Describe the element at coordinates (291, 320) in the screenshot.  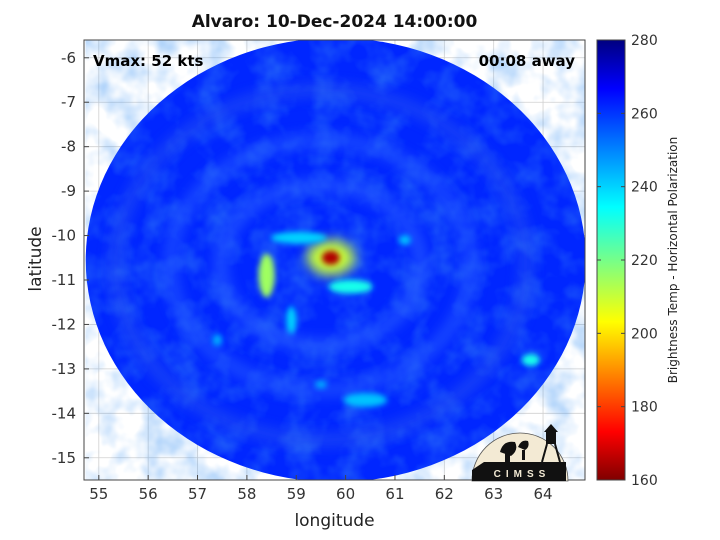
I see `feature-southern-fragment` at that location.